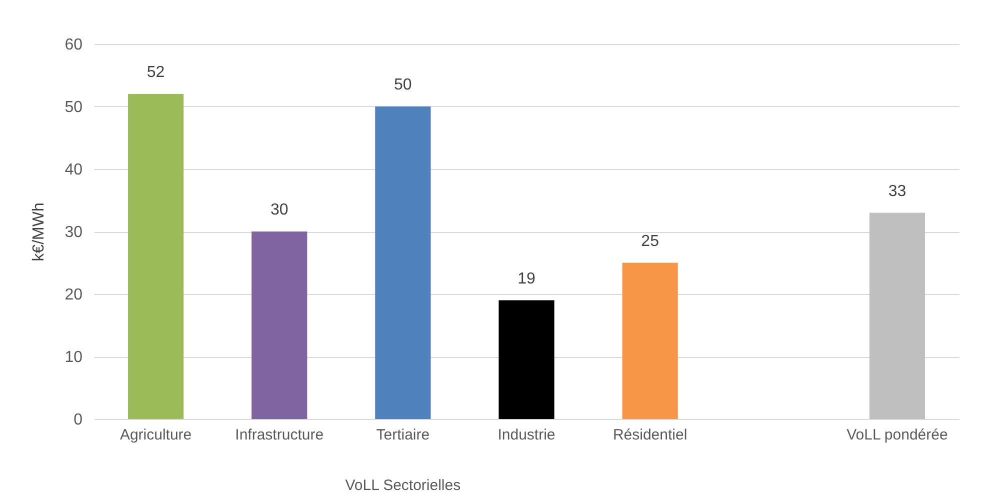 This screenshot has height=495, width=983. What do you see at coordinates (39, 232) in the screenshot?
I see `y-axis-title: k€/MWh` at bounding box center [39, 232].